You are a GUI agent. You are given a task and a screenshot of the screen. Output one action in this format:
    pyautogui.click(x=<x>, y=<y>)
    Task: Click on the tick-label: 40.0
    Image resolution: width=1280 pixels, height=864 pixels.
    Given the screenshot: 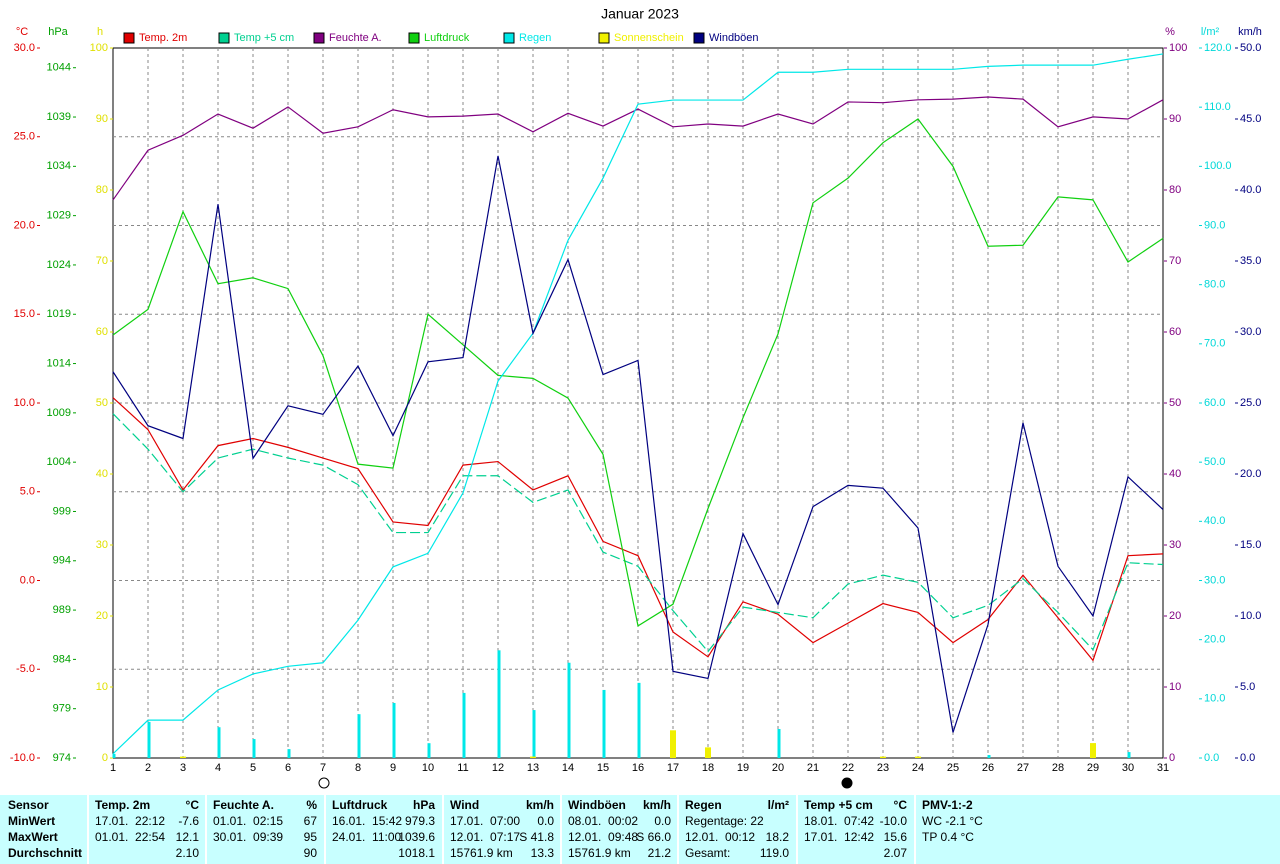 What is the action you would take?
    pyautogui.click(x=1214, y=521)
    